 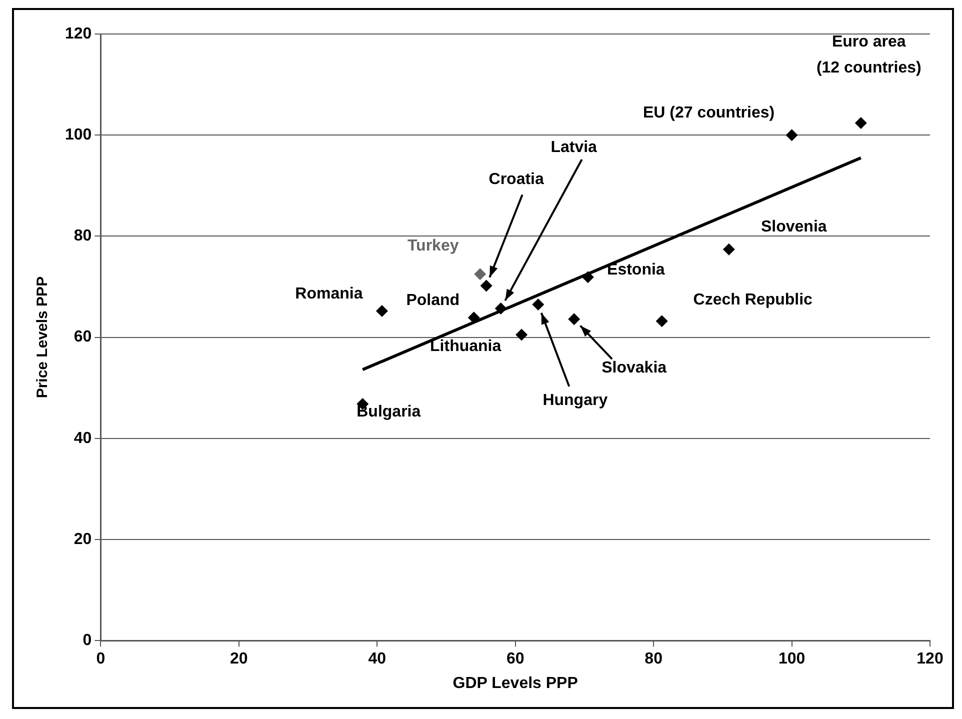 What do you see at coordinates (433, 246) in the screenshot?
I see `annotation: Turkey` at bounding box center [433, 246].